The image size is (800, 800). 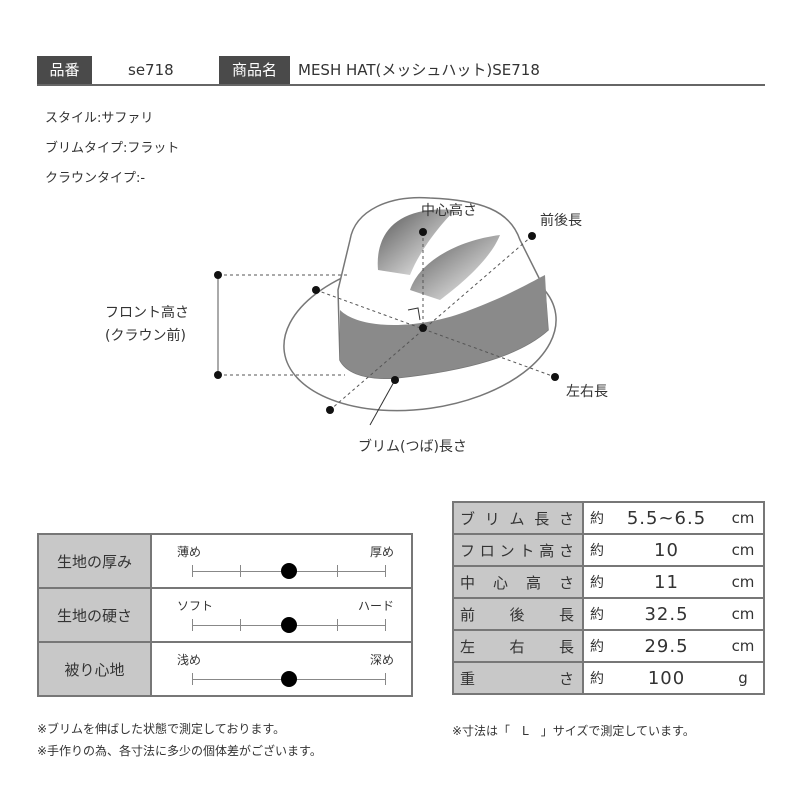 What do you see at coordinates (64, 70) in the screenshot?
I see `code-label: 品番` at bounding box center [64, 70].